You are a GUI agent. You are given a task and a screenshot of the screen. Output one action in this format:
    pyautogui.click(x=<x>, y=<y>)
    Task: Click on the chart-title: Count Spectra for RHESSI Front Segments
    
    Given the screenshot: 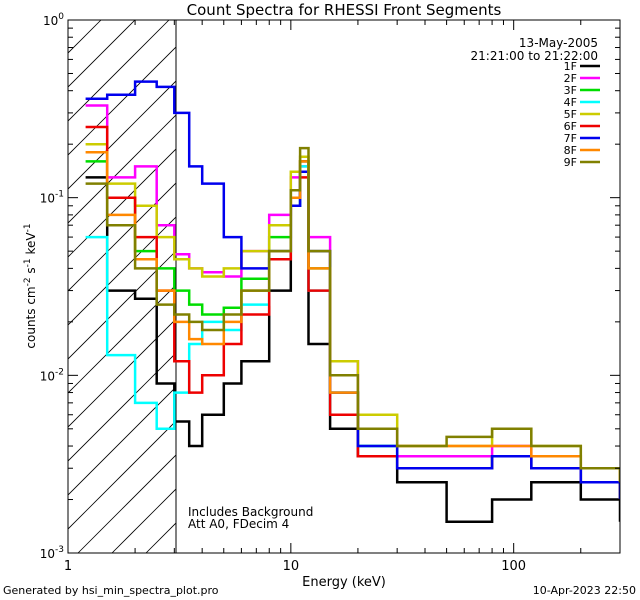 What is the action you would take?
    pyautogui.click(x=344, y=10)
    